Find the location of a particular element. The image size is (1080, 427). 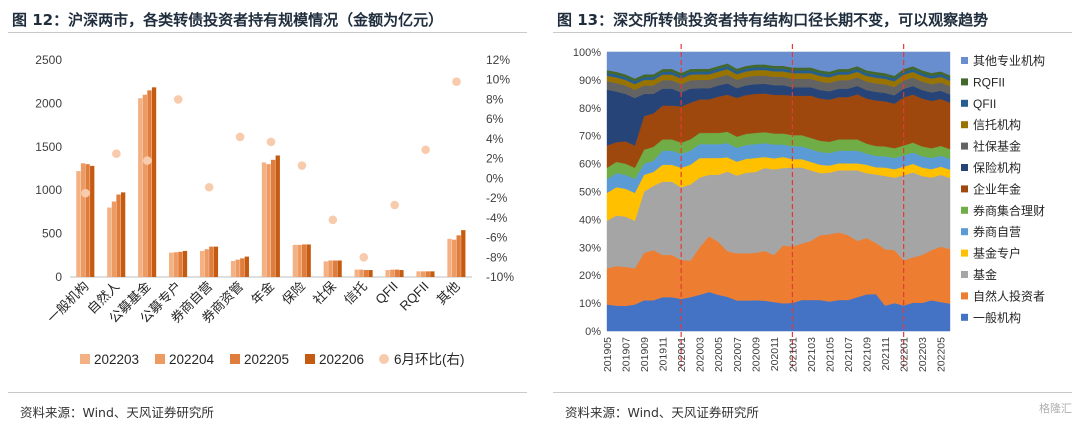

x-tick-label: 202203 is located at coordinates (923, 354).